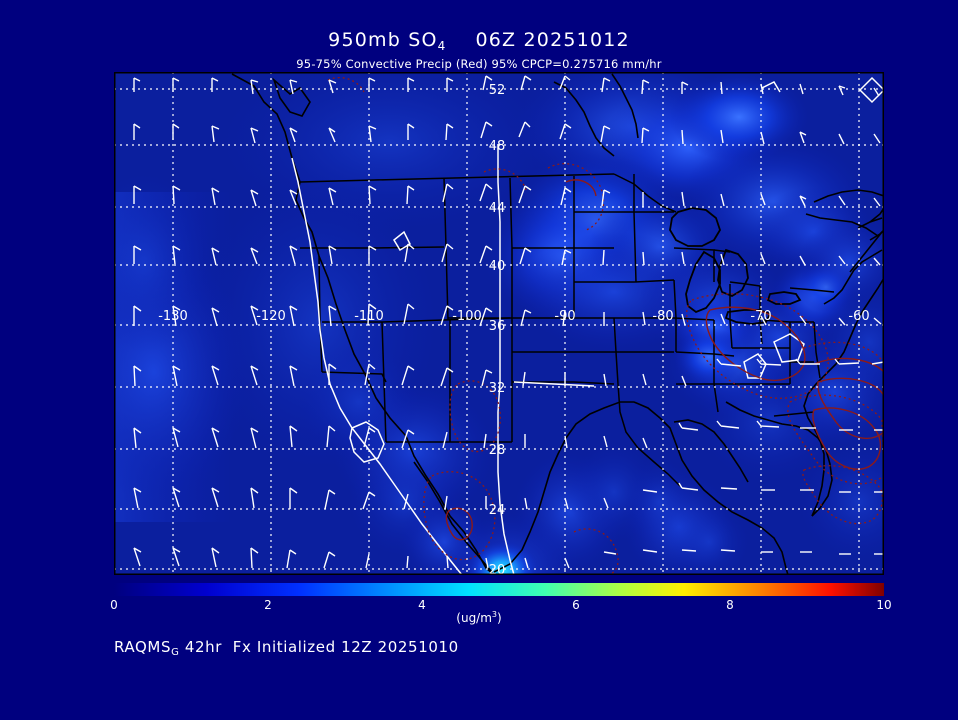 This screenshot has height=720, width=958. What do you see at coordinates (291, 97) in the screenshot?
I see `coast-vancouver-island` at bounding box center [291, 97].